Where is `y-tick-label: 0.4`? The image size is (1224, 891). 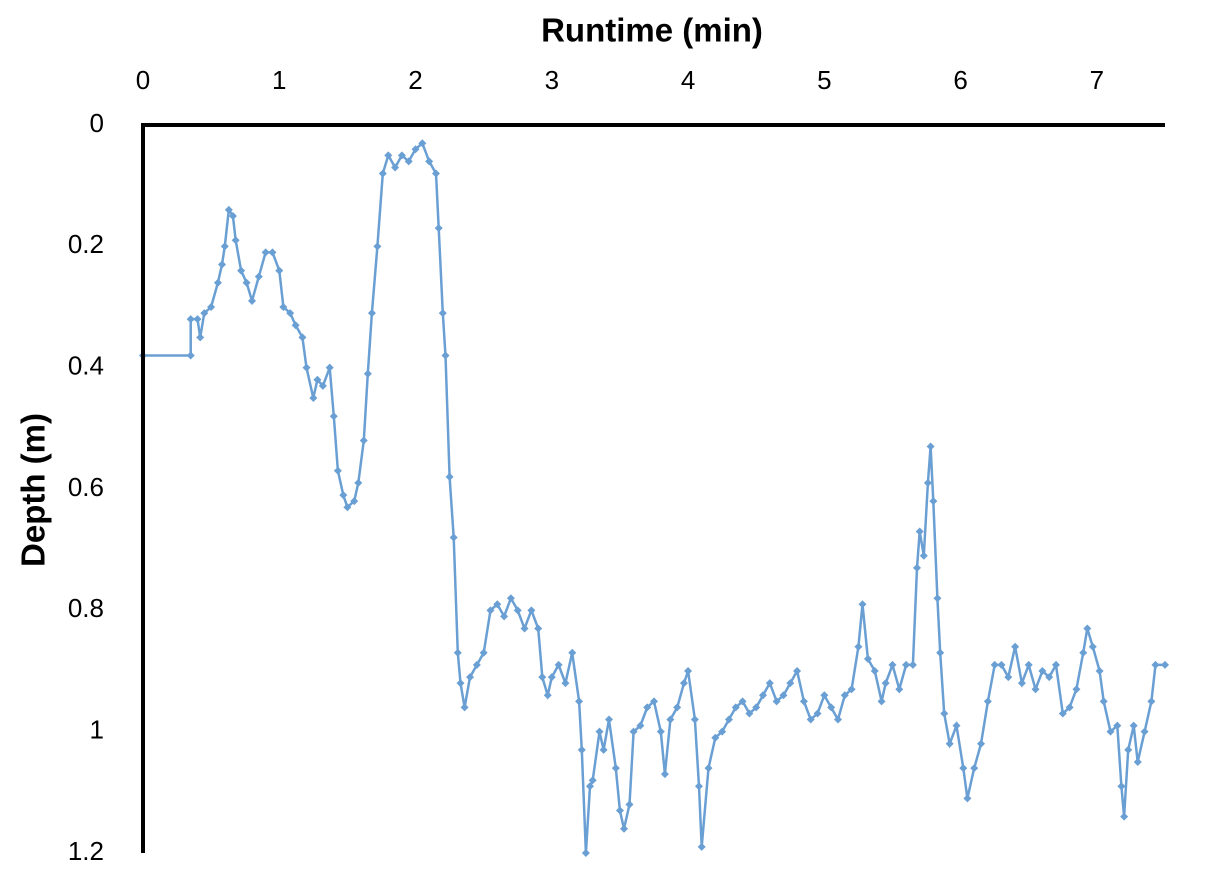
y-tick-label: 0.4 is located at coordinates (86, 366).